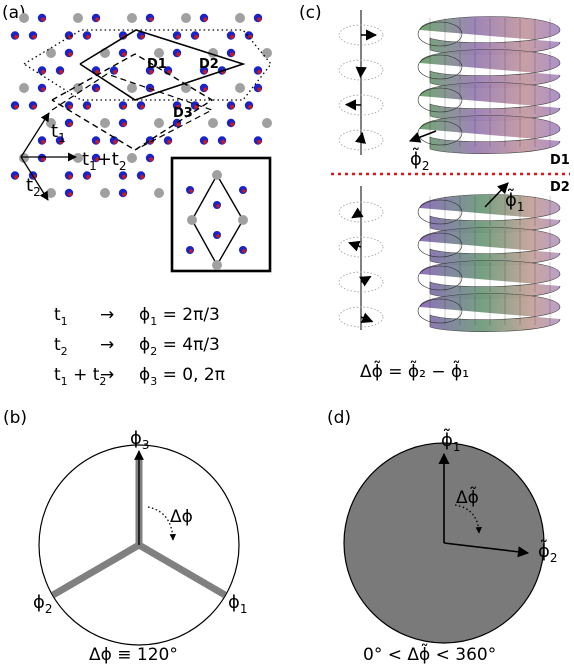 This screenshot has height=669, width=574. I want to click on equation-row-2: t2 → ϕ2 = 4π/3, so click(137, 346).